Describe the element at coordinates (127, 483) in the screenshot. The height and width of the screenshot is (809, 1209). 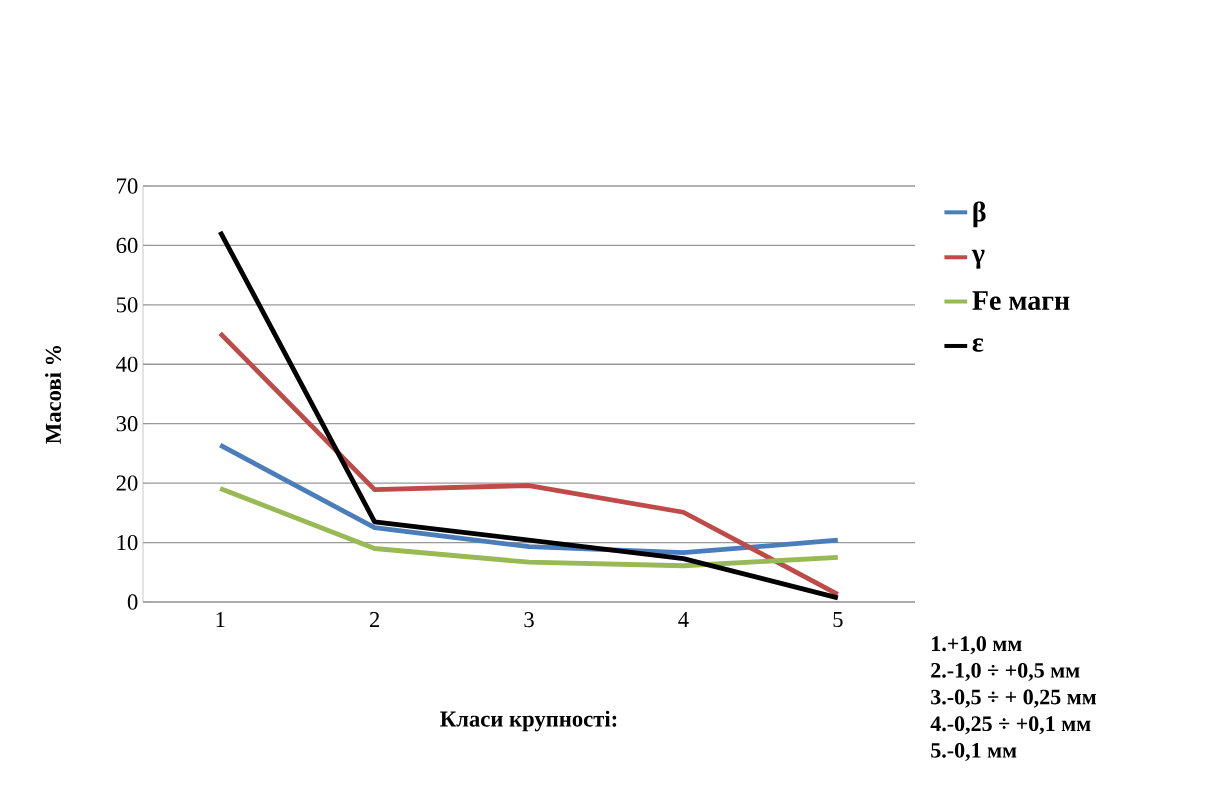
I see `y-tick-label: 20` at that location.